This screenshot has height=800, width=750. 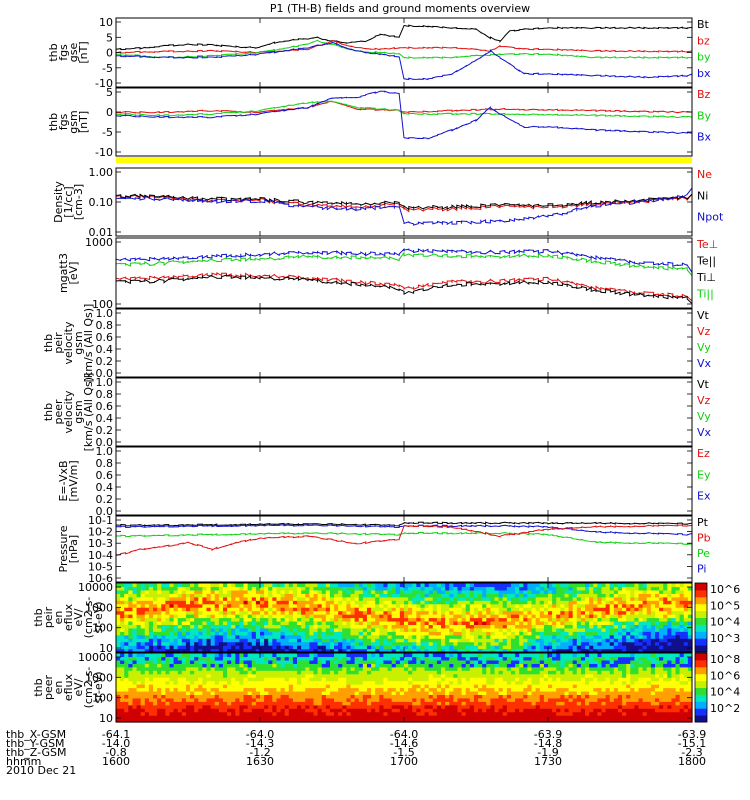 What do you see at coordinates (707, 244) in the screenshot?
I see `legend-entry: Te⊥` at bounding box center [707, 244].